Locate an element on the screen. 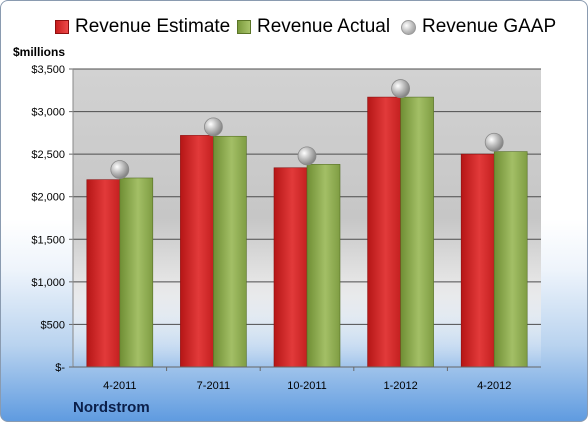 The width and height of the screenshot is (588, 422). legend-item-actual: Revenue Actual is located at coordinates (313, 27).